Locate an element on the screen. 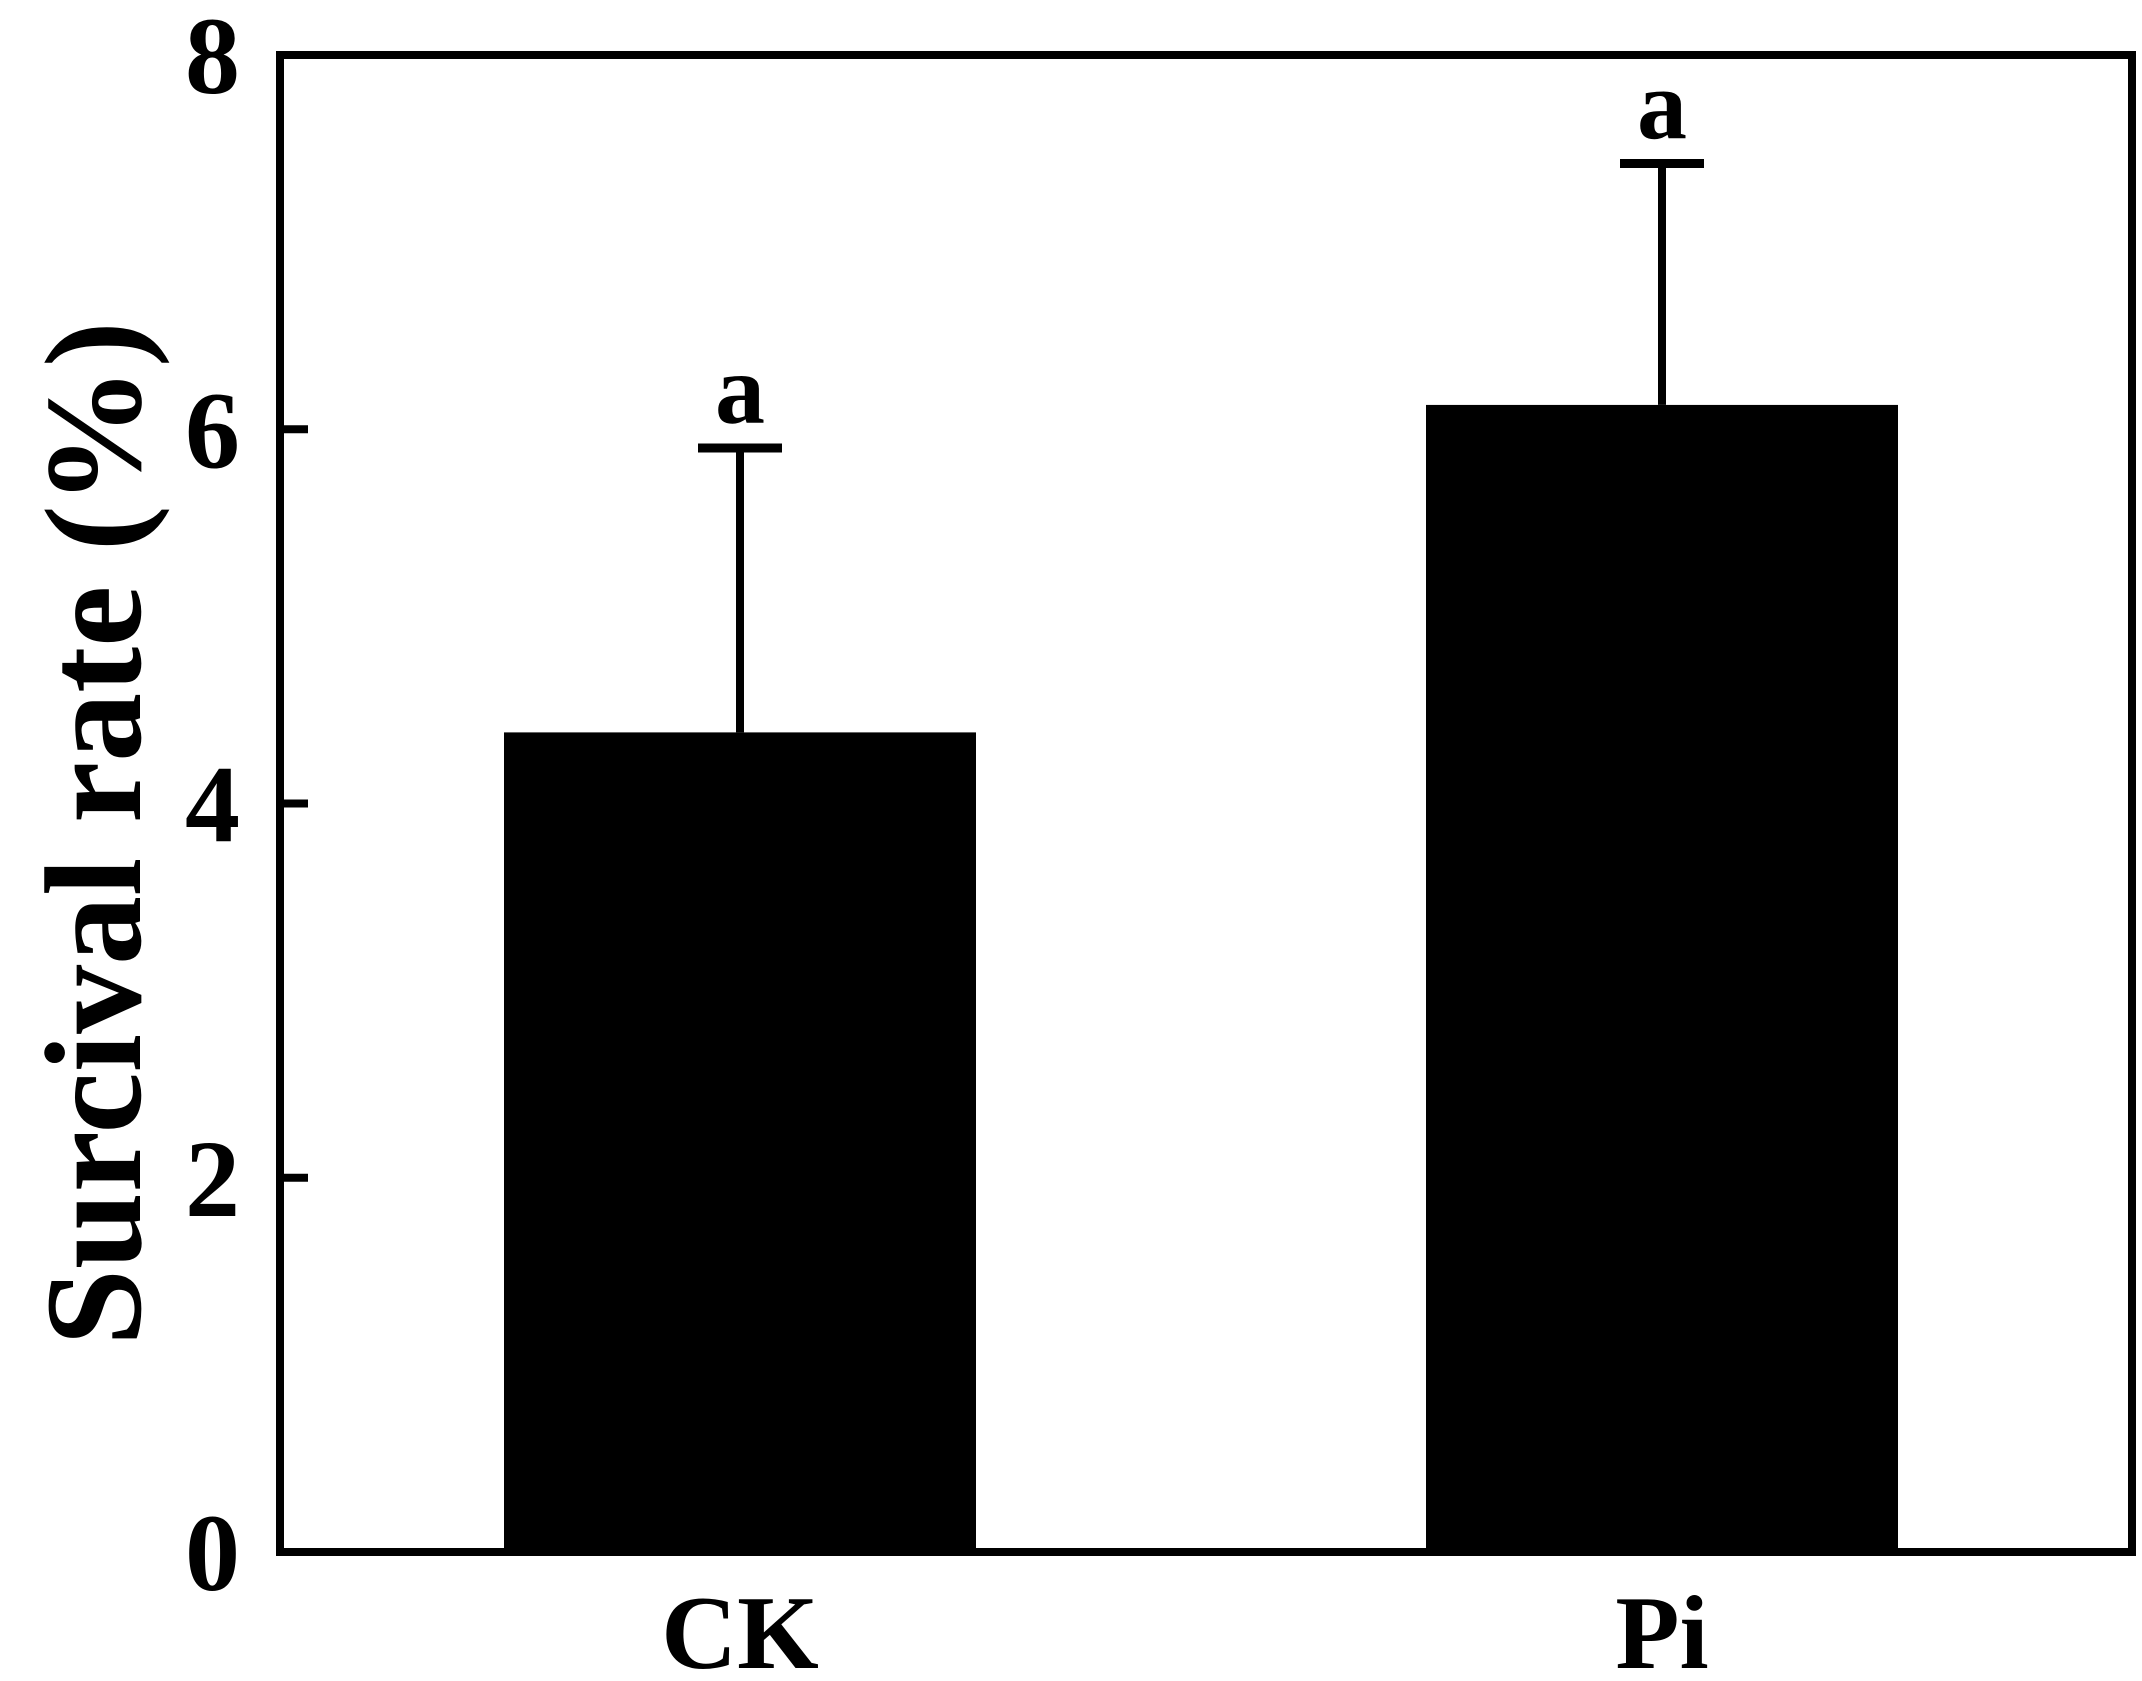  y-tick-label: 0 is located at coordinates (212, 1553).